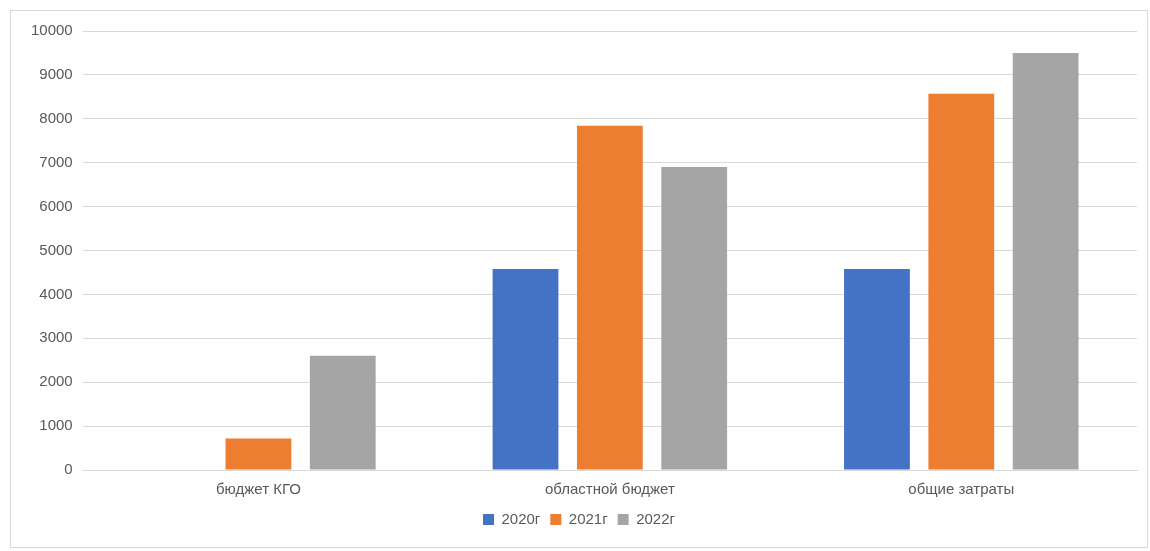 The height and width of the screenshot is (551, 1150). What do you see at coordinates (521, 518) in the screenshot?
I see `legend-label: 2020г` at bounding box center [521, 518].